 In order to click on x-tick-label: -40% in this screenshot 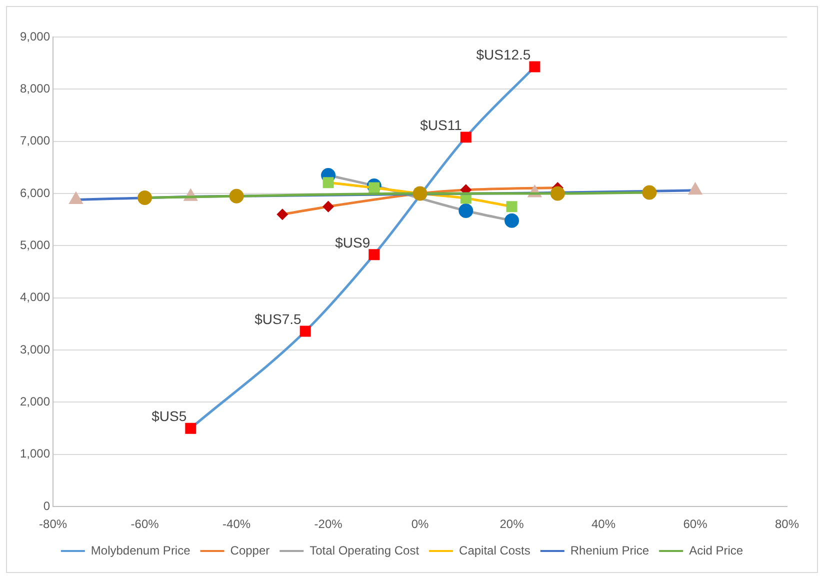, I will do `click(236, 524)`.